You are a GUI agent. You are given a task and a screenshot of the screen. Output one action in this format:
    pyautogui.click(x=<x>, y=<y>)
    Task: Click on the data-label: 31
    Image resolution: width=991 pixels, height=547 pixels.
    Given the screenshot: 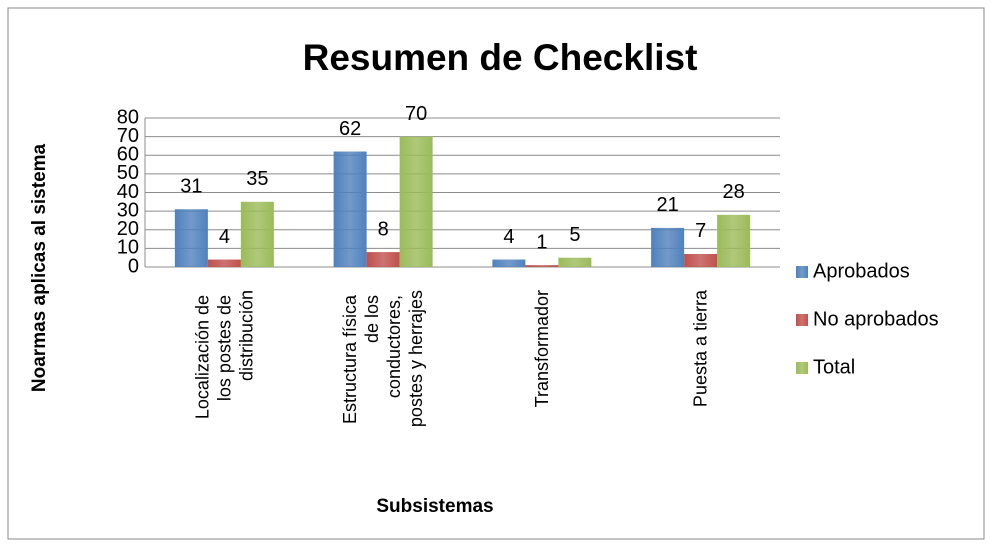 What is the action you would take?
    pyautogui.click(x=191, y=187)
    